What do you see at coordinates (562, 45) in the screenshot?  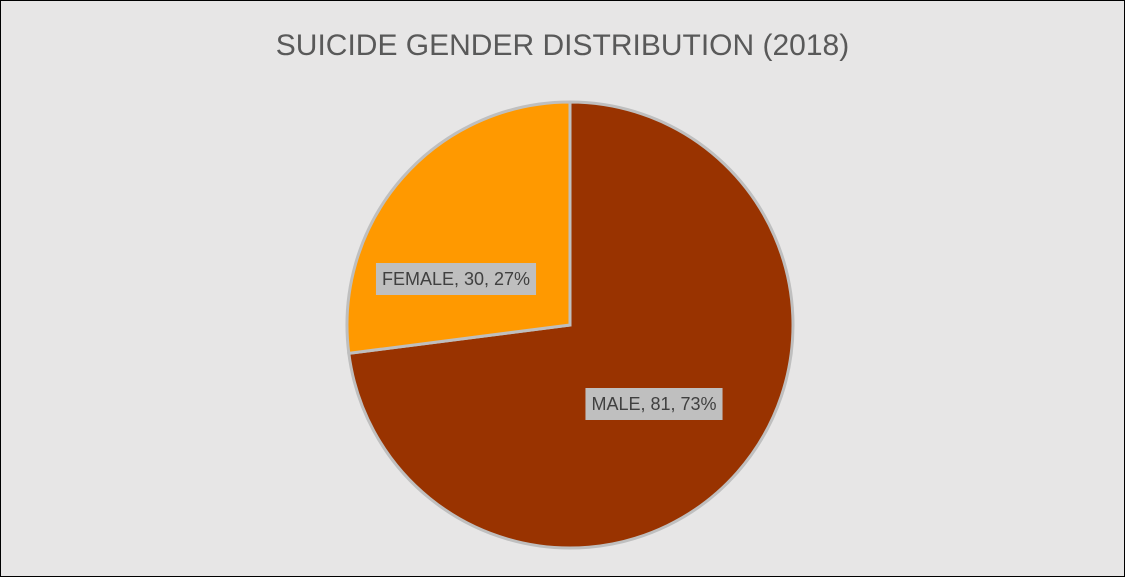 I see `chart-title: SUICIDE GENDER DISTRIBUTION (2018)` at bounding box center [562, 45].